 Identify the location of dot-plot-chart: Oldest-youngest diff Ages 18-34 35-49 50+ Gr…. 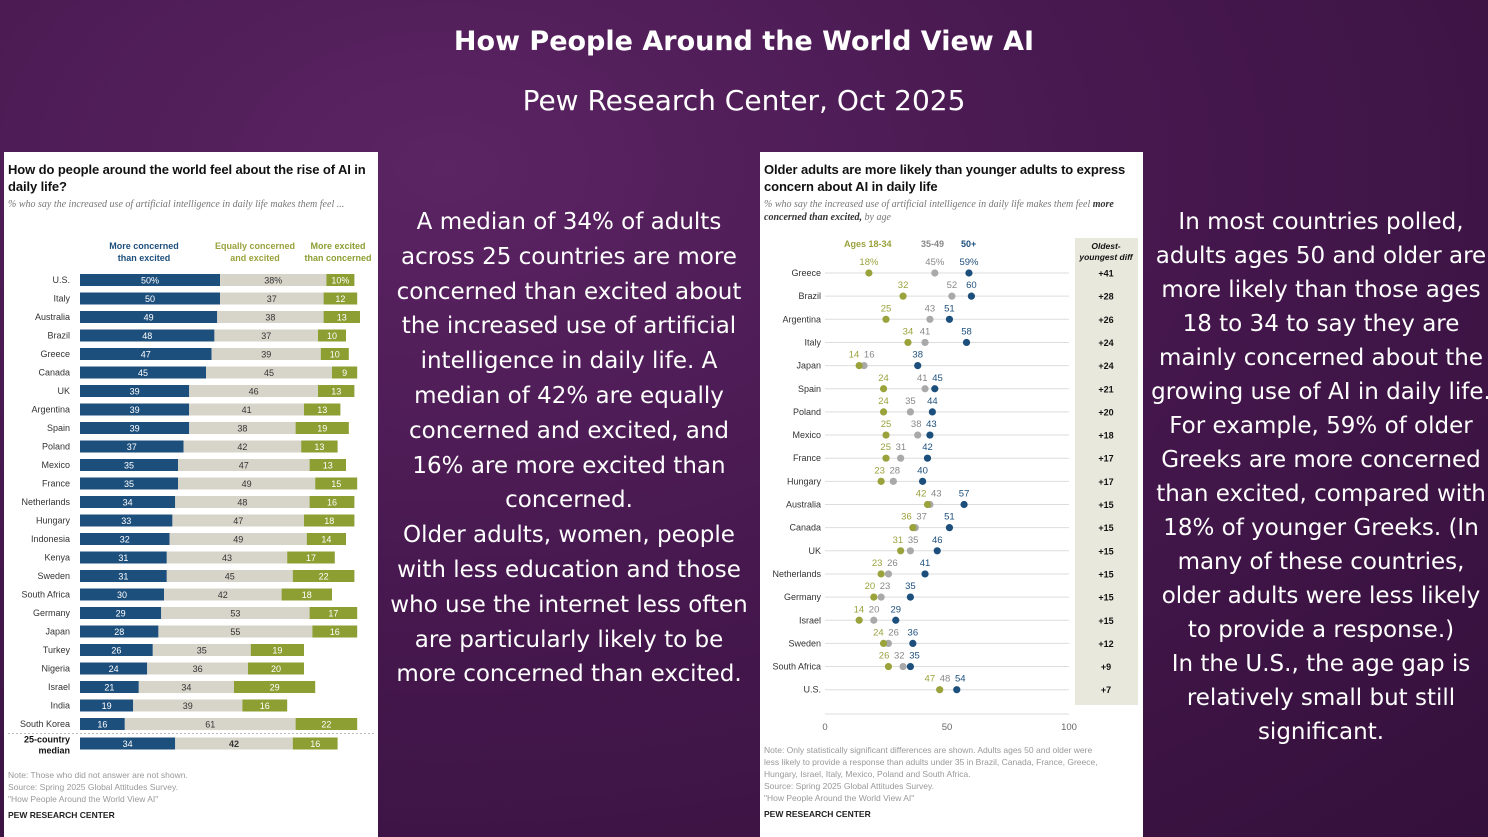
(955, 485).